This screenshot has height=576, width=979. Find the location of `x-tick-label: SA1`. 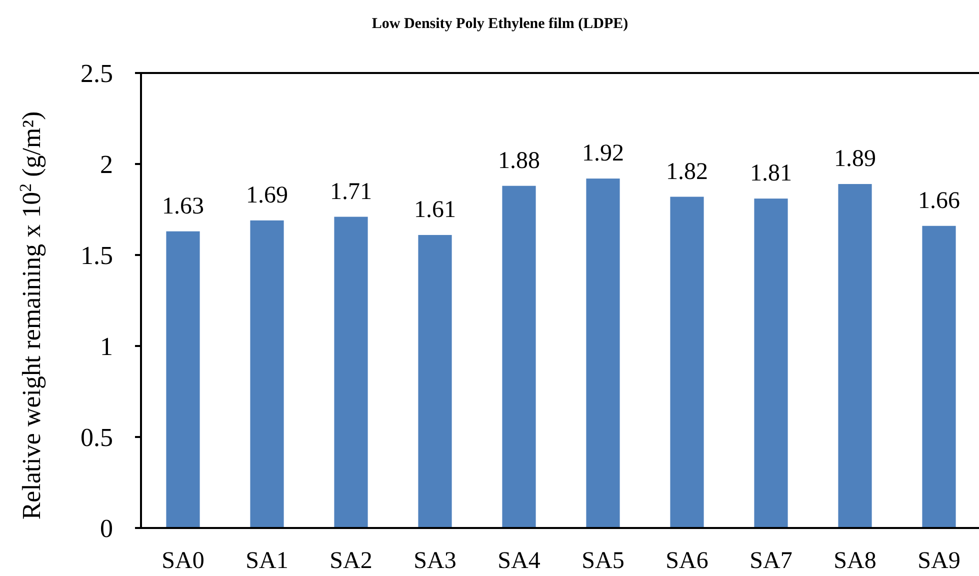

x-tick-label: SA1 is located at coordinates (267, 561).